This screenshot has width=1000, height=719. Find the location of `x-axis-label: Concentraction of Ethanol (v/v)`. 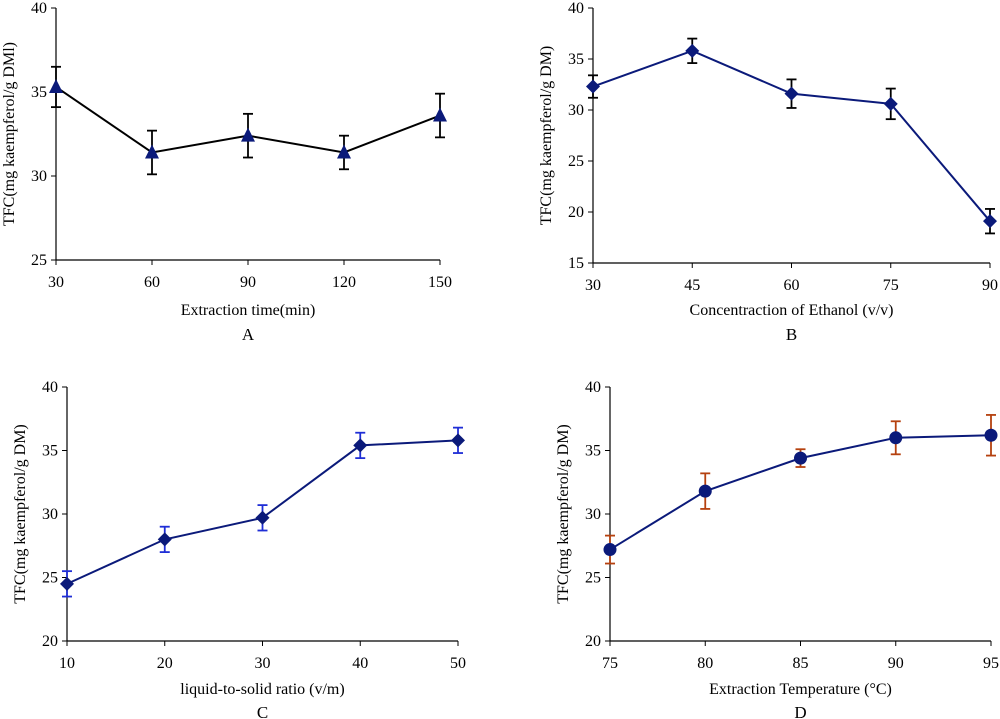

x-axis-label: Concentraction of Ethanol (v/v) is located at coordinates (792, 310).